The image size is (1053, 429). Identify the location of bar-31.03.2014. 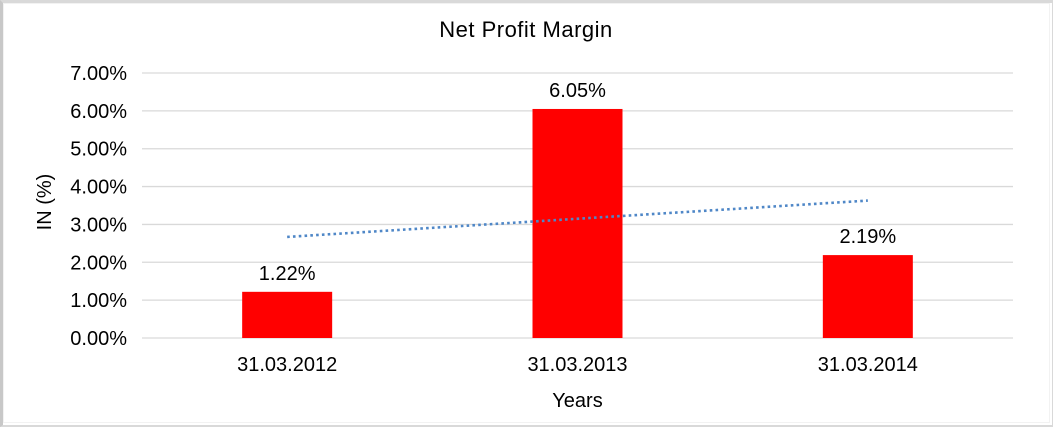
(867, 296).